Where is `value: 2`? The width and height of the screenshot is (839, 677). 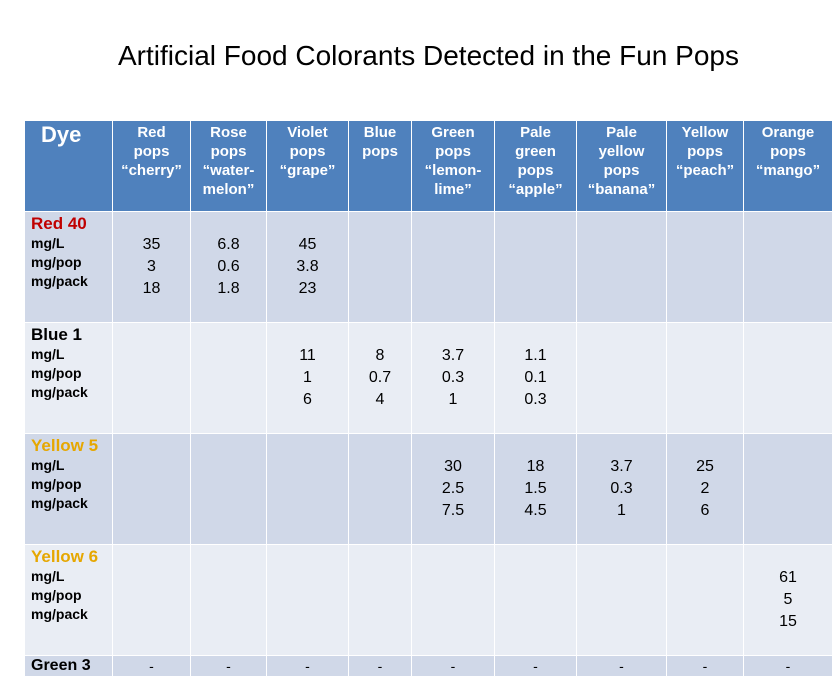
value: 2 is located at coordinates (705, 488).